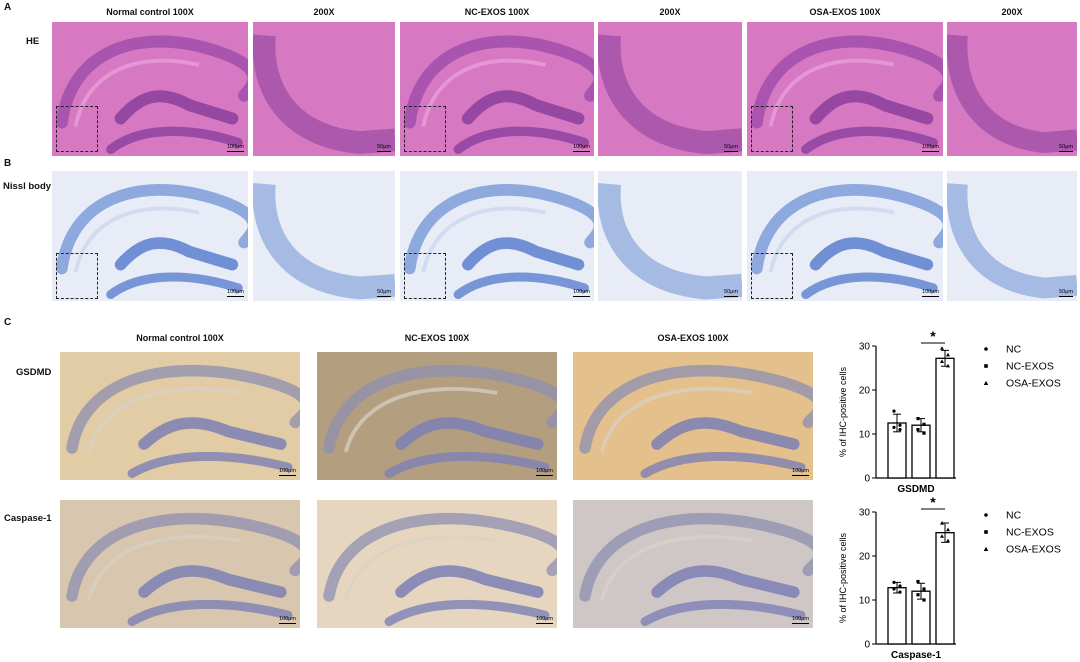 This screenshot has width=1080, height=662. I want to click on legend-marker-triangle, so click(986, 548).